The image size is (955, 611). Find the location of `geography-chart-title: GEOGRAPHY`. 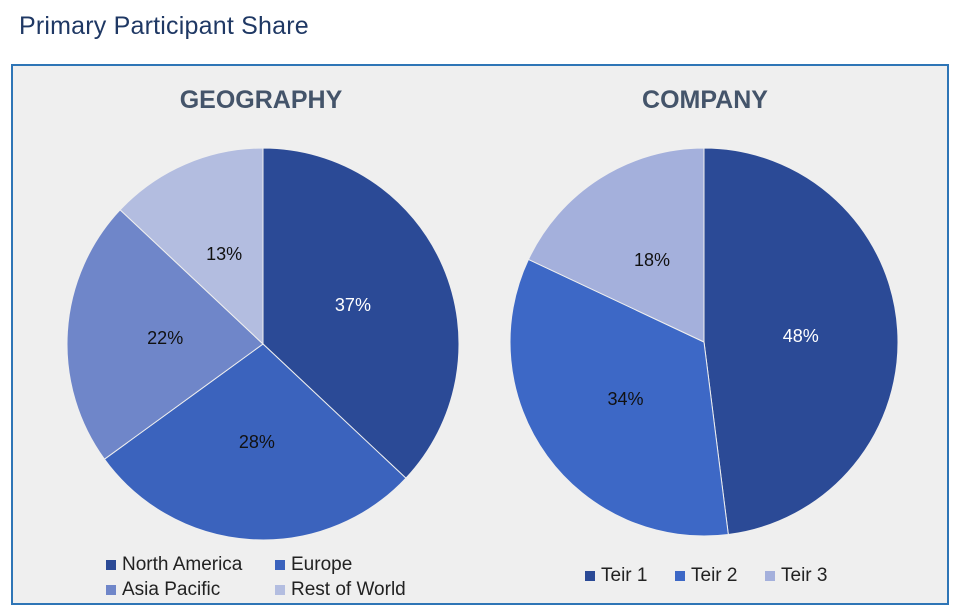

geography-chart-title: GEOGRAPHY is located at coordinates (261, 100).